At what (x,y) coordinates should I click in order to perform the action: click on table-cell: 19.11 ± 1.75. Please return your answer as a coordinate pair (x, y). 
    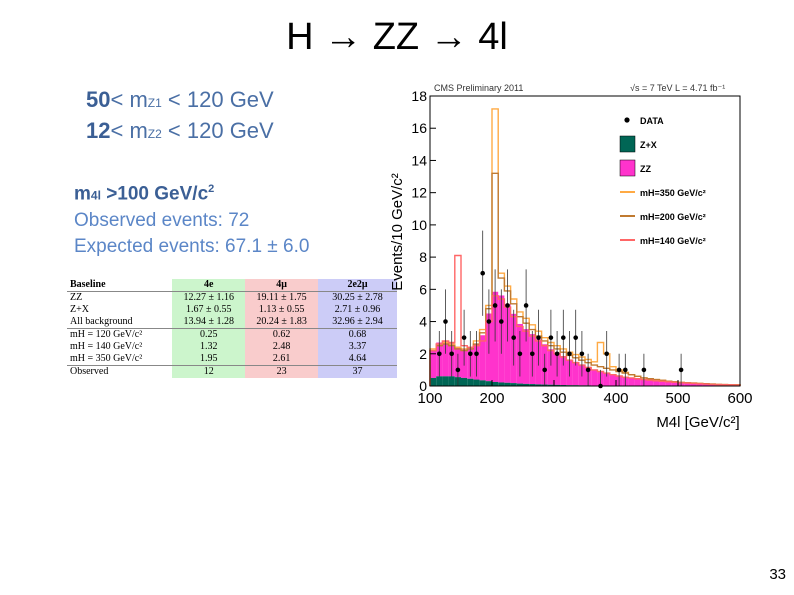
    Looking at the image, I should click on (282, 297).